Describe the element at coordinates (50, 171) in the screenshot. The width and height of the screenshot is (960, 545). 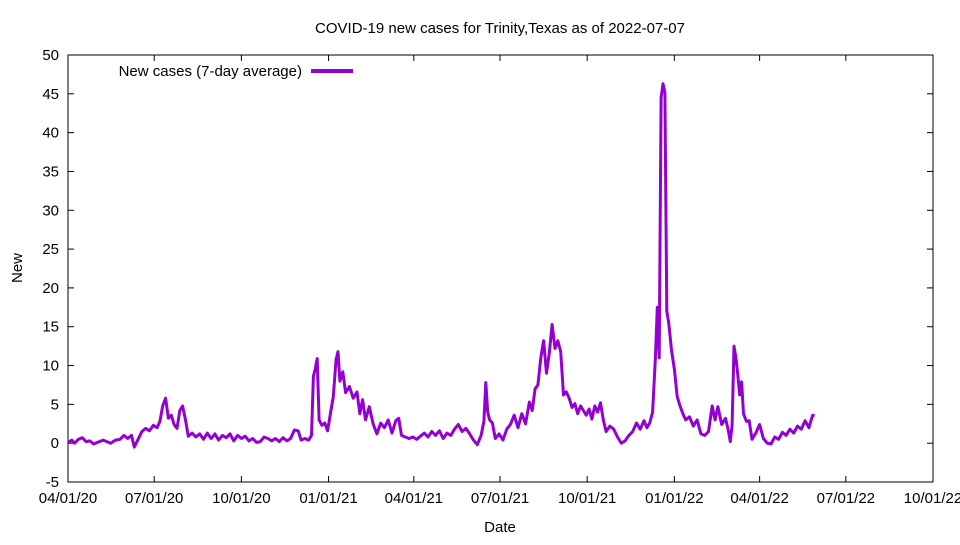
I see `y-tick-label: 35` at that location.